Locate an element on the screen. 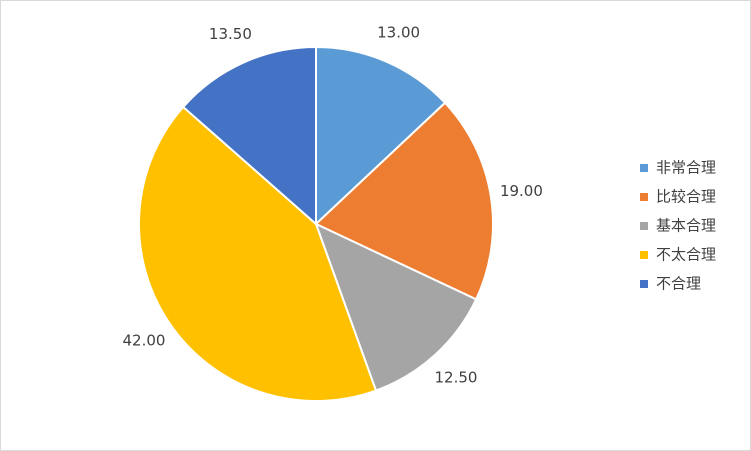  legend-label: 非常合理 is located at coordinates (686, 168).